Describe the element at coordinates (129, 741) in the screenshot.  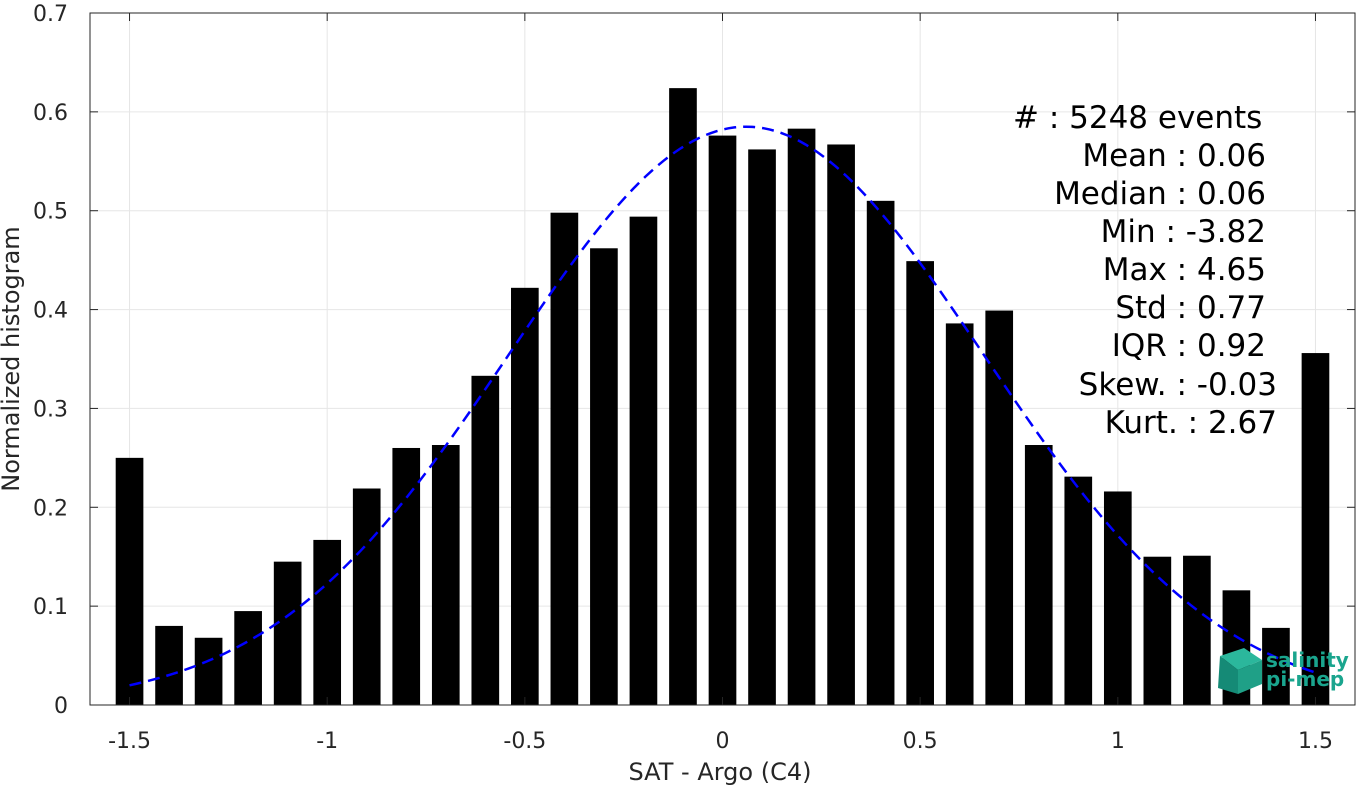
I see `x-tick-label: -1.5` at that location.